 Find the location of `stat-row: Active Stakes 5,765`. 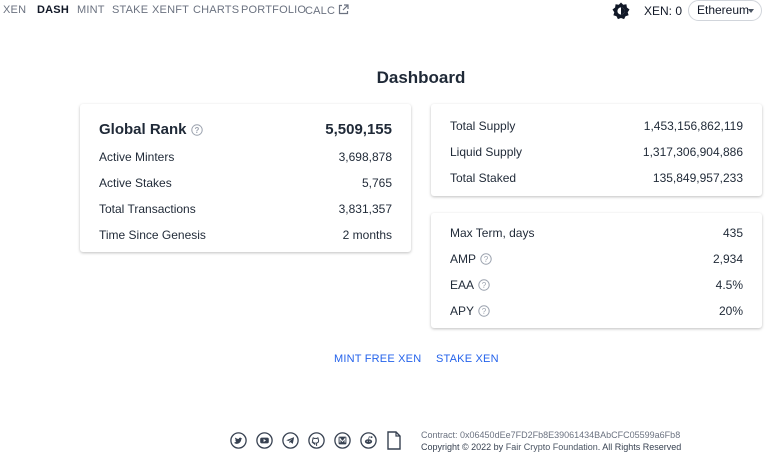

stat-row: Active Stakes 5,765 is located at coordinates (245, 186).